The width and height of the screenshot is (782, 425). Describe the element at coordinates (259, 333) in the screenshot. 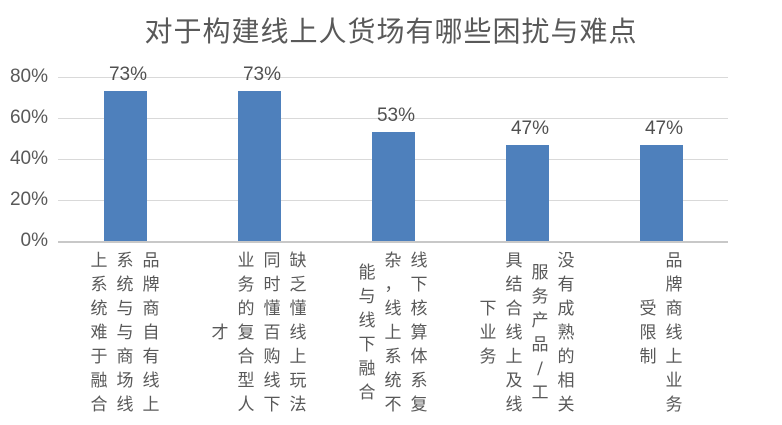

I see `x-axis-category-label: 缺乏懂线上玩法同时懂百购线下业务的复合型人才` at that location.